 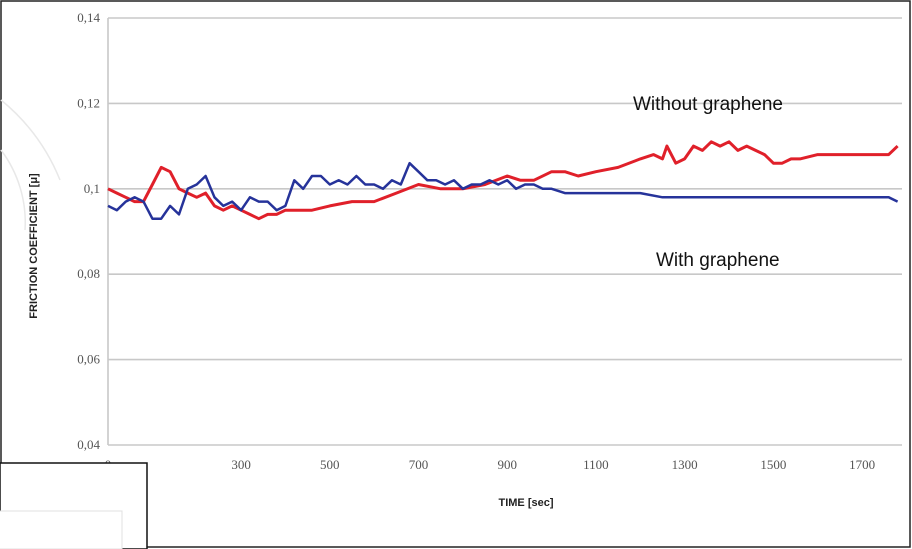 What do you see at coordinates (525, 503) in the screenshot?
I see `x-axis-title: TIME [sec]` at bounding box center [525, 503].